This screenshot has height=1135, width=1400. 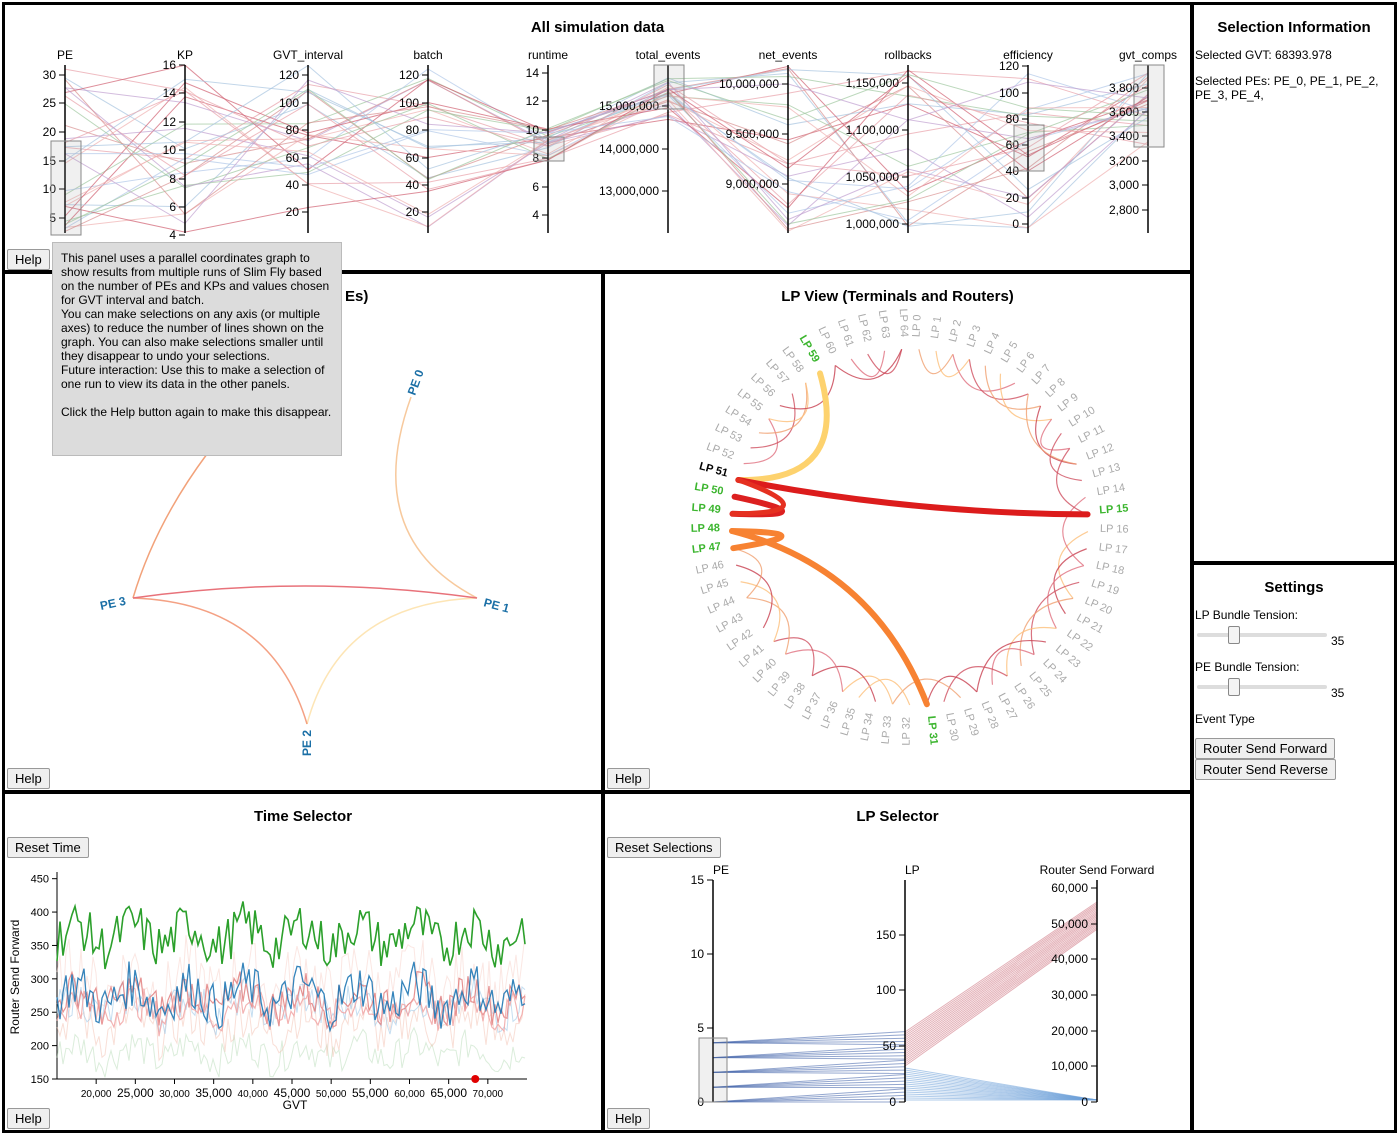 What do you see at coordinates (720, 451) in the screenshot?
I see `lp-node-label: LP 52` at bounding box center [720, 451].